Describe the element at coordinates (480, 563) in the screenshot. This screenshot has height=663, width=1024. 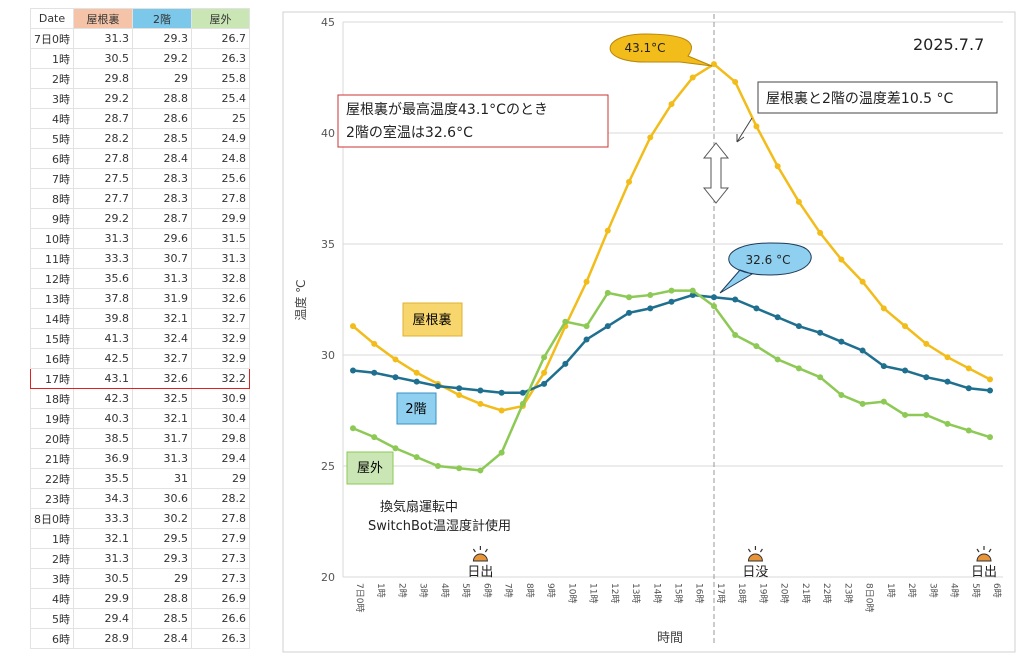
I see `sun-sunrise1: 日出` at that location.